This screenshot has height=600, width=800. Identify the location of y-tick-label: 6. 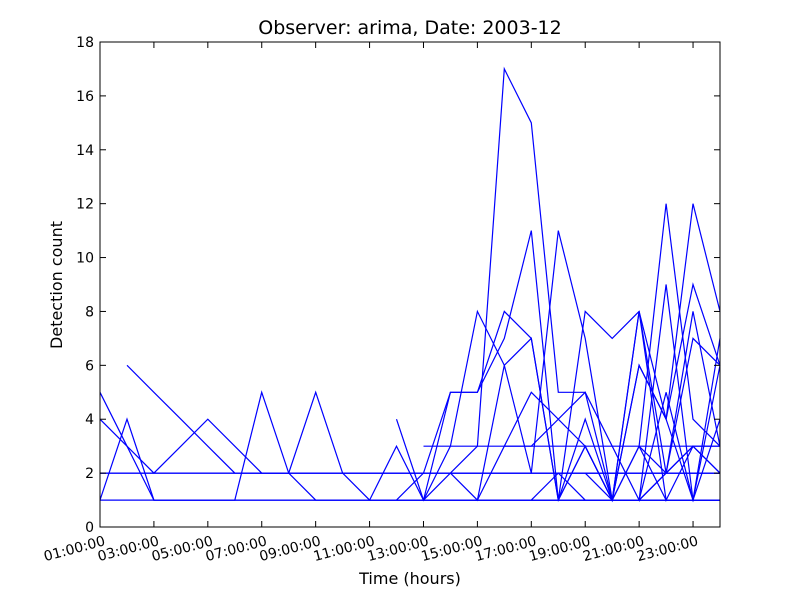
(89, 366).